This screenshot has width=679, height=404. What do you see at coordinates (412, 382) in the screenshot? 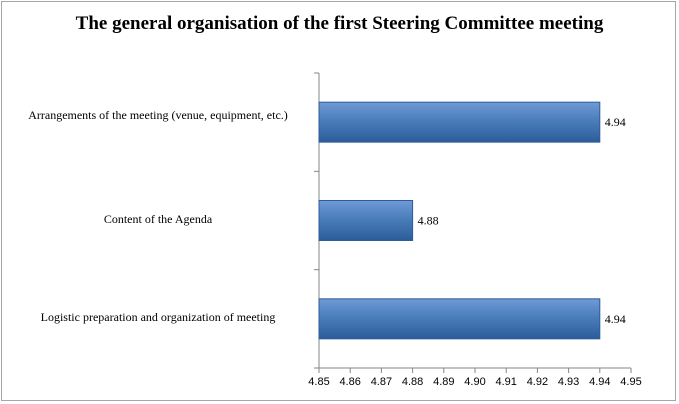
I see `x-tick-label: 4.88` at bounding box center [412, 382].